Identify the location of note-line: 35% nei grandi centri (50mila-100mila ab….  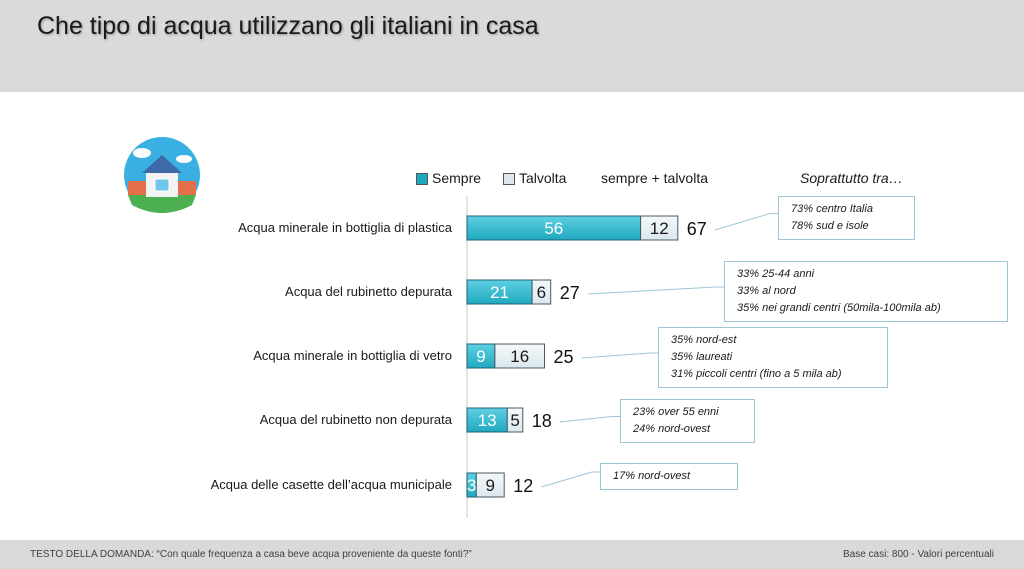
(839, 308).